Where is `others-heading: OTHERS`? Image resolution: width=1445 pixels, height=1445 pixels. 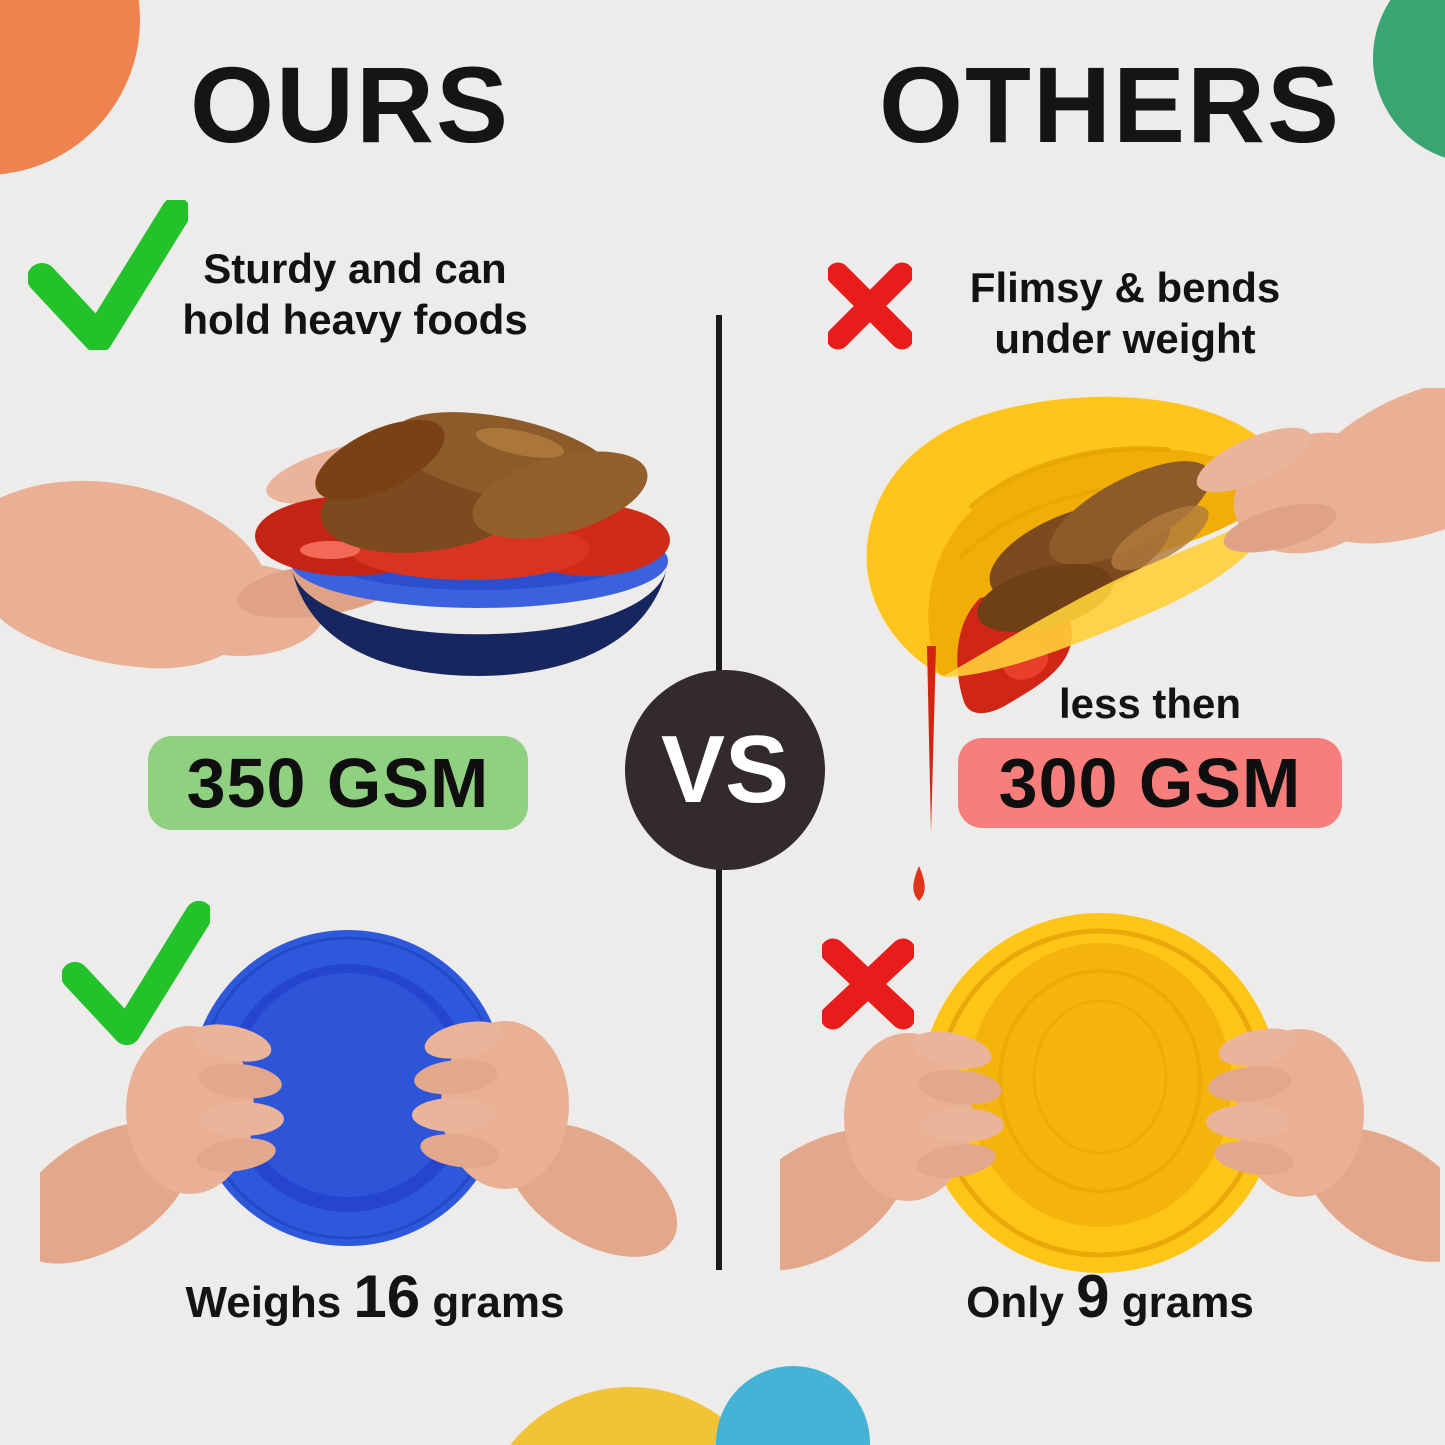
others-heading: OTHERS is located at coordinates (1110, 104).